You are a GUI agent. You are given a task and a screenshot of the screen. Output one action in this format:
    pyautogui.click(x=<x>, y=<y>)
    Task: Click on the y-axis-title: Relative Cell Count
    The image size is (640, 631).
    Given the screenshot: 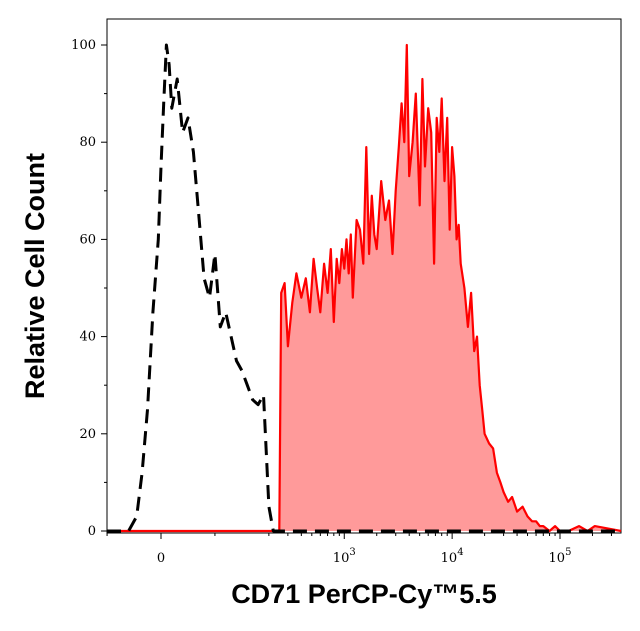 What is the action you would take?
    pyautogui.click(x=35, y=276)
    